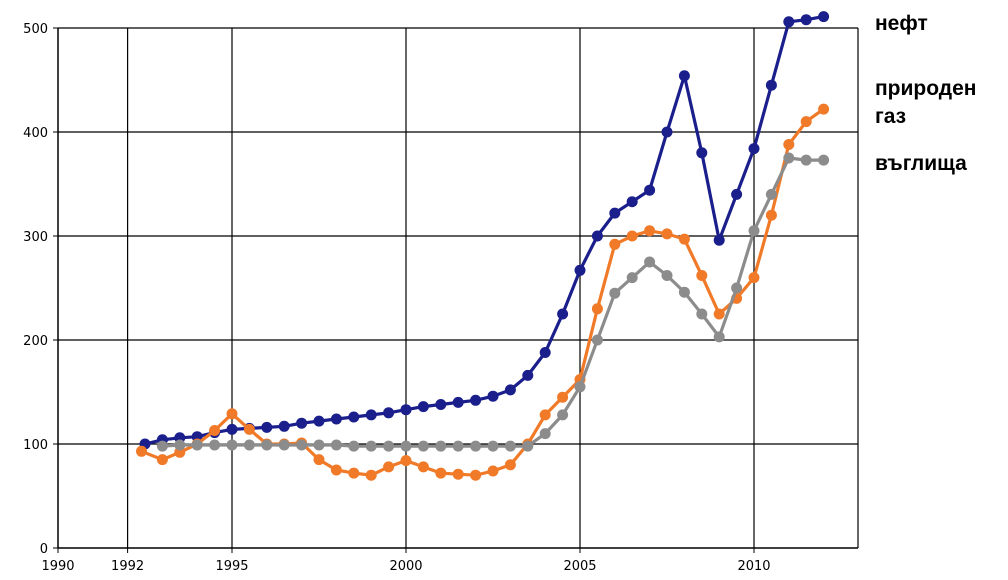 This screenshot has height=580, width=1008. Describe the element at coordinates (926, 93) in the screenshot. I see `legend: нефт природен газ въглища` at that location.